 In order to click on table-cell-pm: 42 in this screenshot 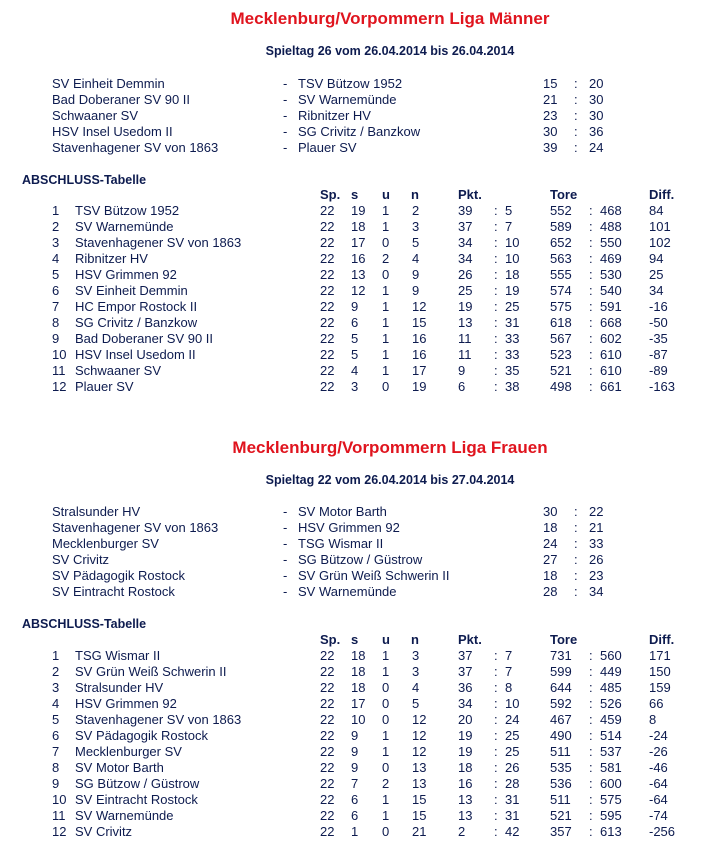, I will do `click(512, 831)`.